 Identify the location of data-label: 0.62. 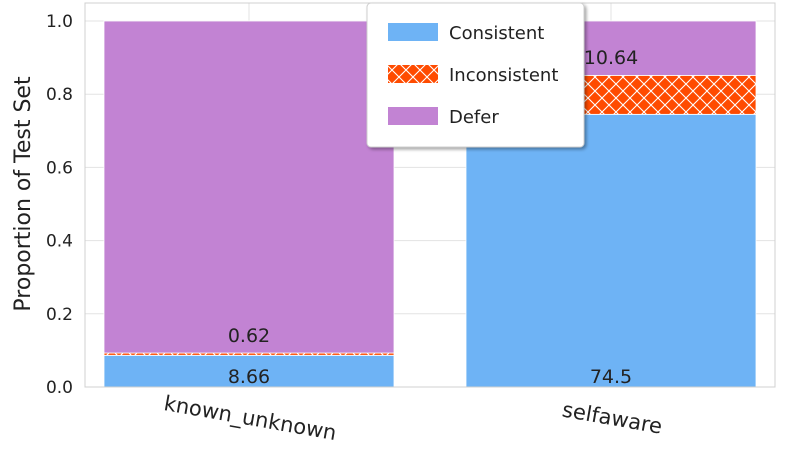
(249, 336).